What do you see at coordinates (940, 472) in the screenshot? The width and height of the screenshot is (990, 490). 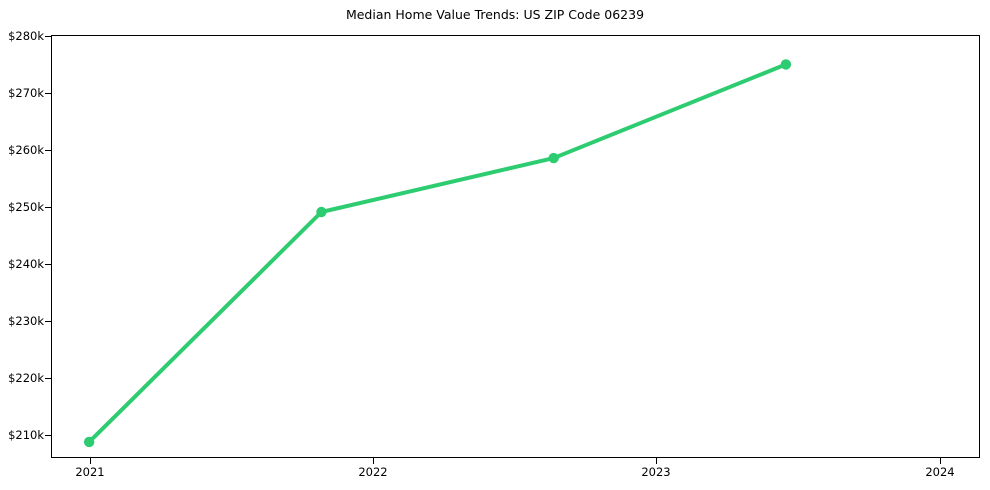 I see `x-axis-tick-label: 2024` at bounding box center [940, 472].